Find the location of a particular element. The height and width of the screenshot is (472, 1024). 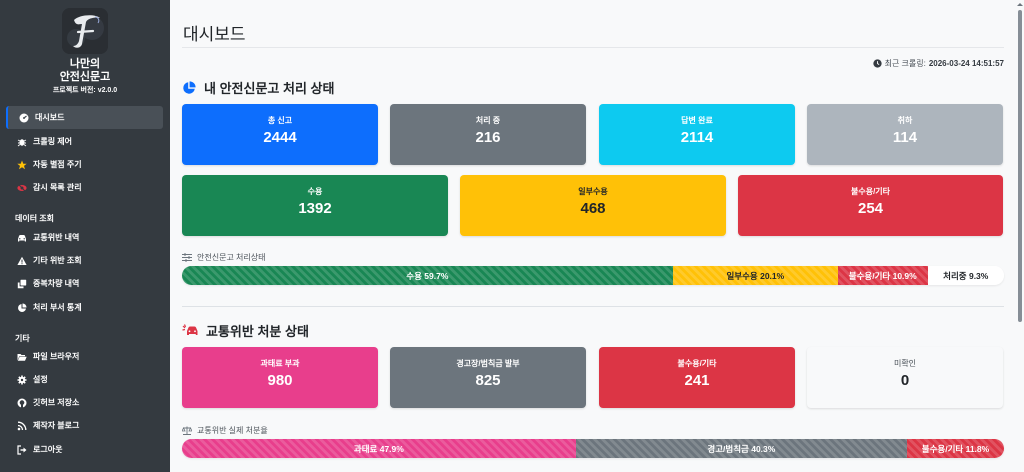

card-value: 114 is located at coordinates (905, 137).